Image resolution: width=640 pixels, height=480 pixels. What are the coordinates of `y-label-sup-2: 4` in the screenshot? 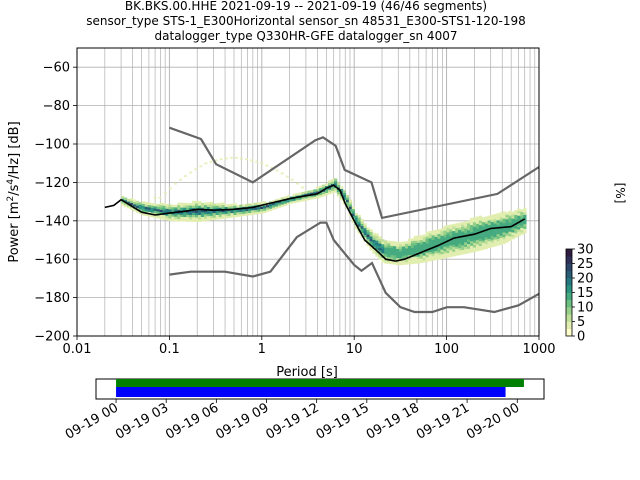 It's located at (11, 182).